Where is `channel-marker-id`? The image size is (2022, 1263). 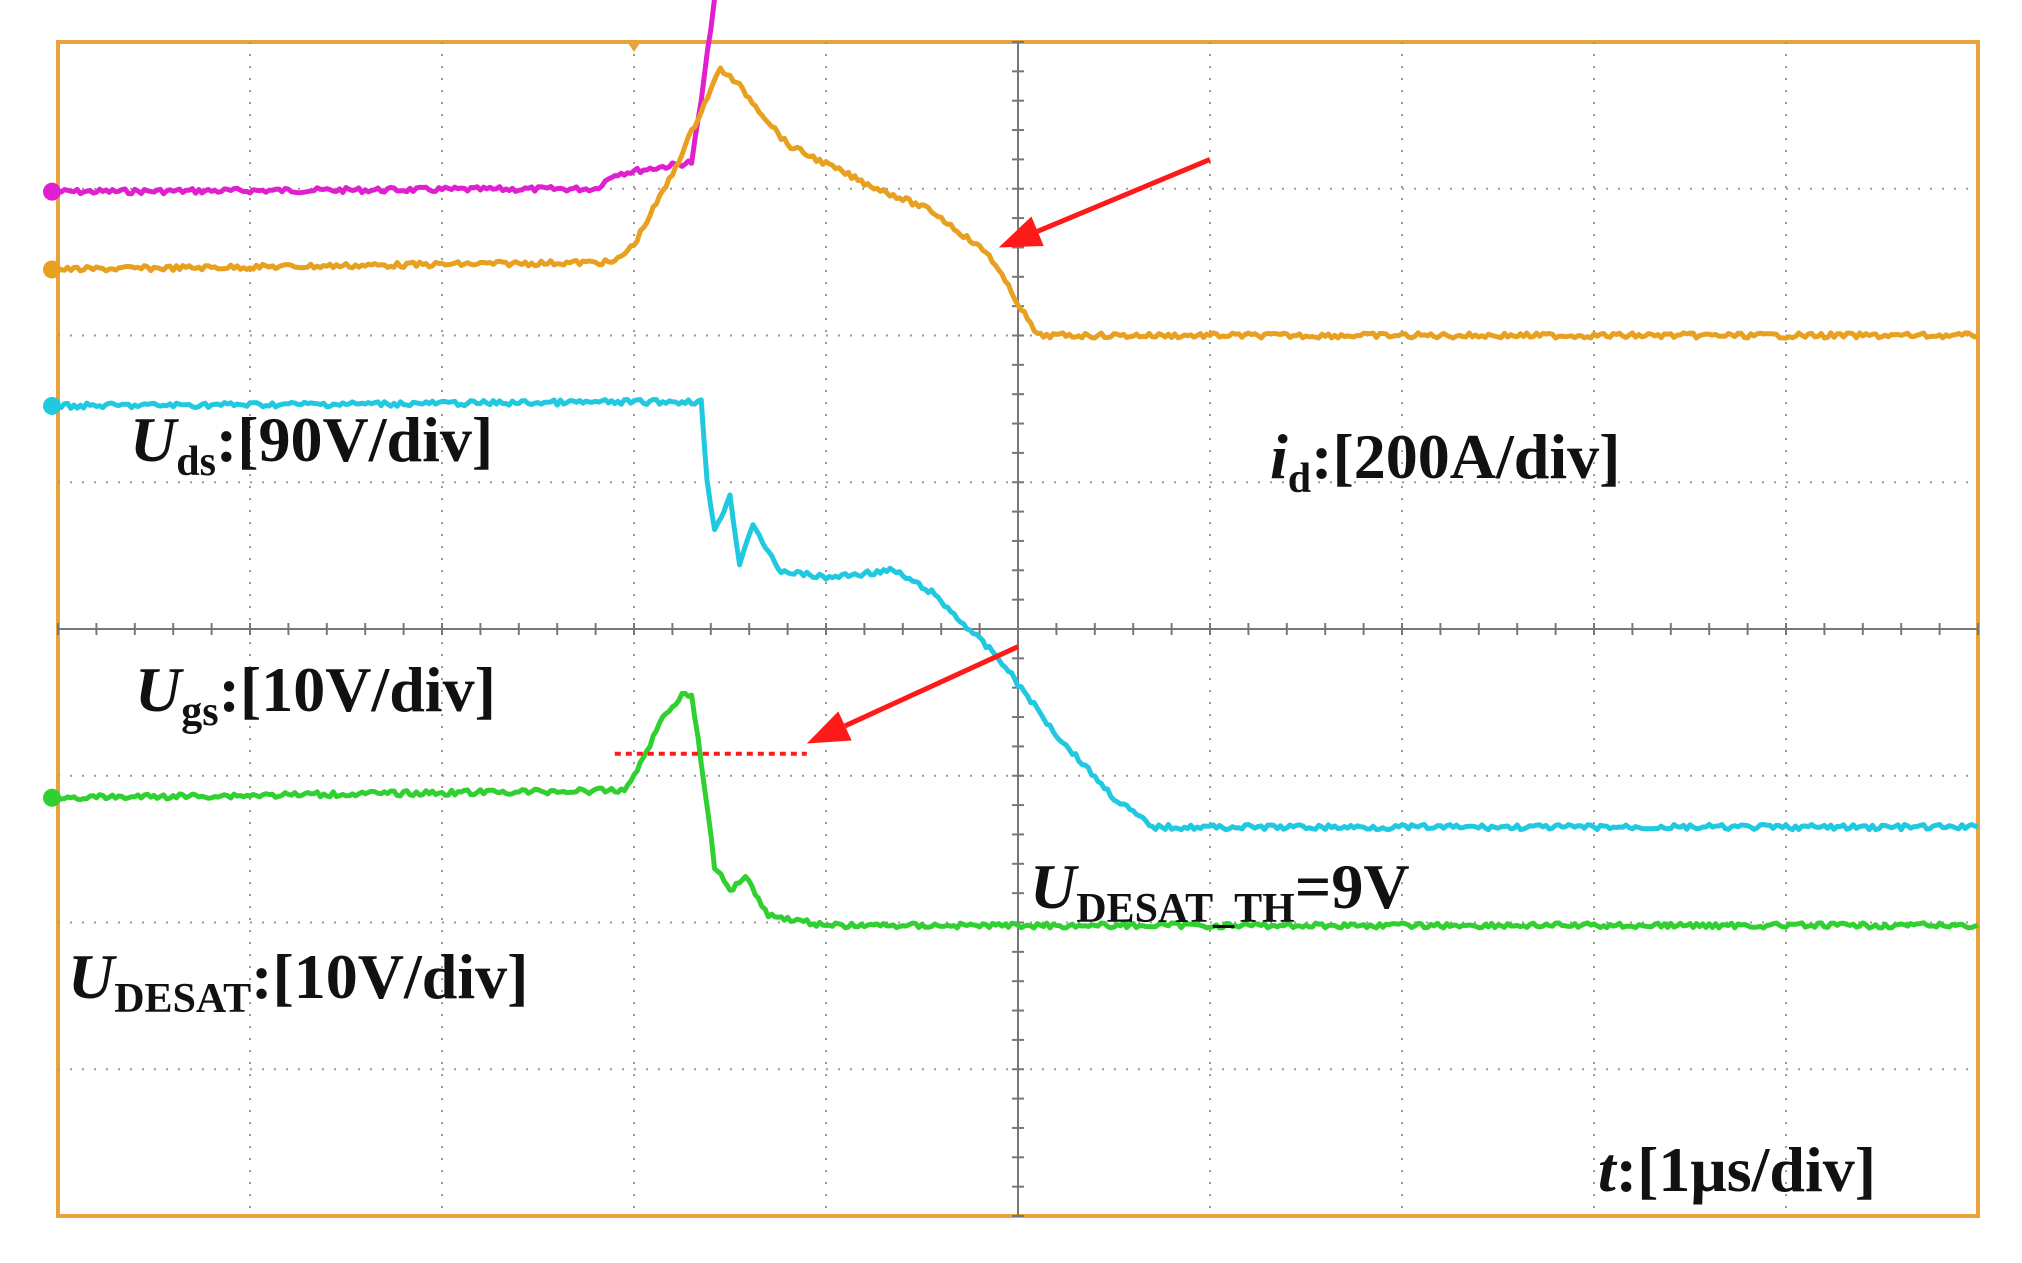 channel-marker-id is located at coordinates (52, 269).